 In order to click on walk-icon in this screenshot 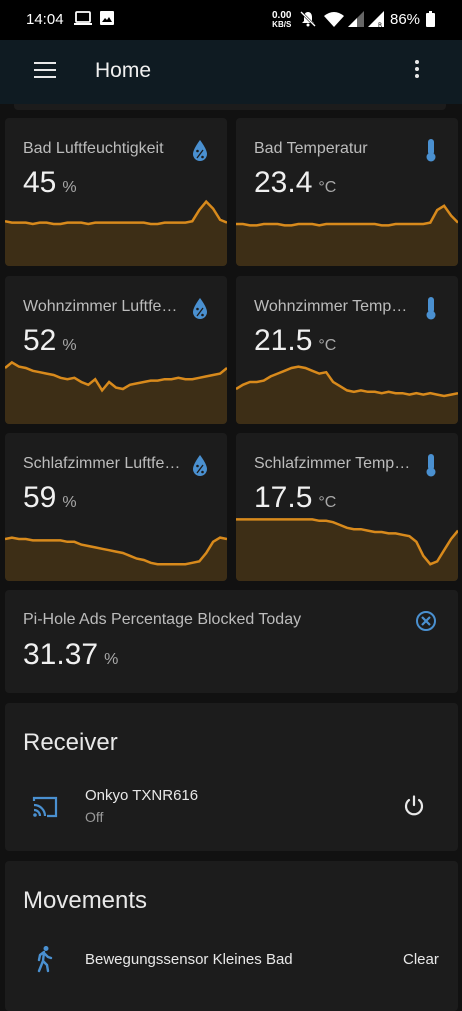, I will do `click(45, 959)`.